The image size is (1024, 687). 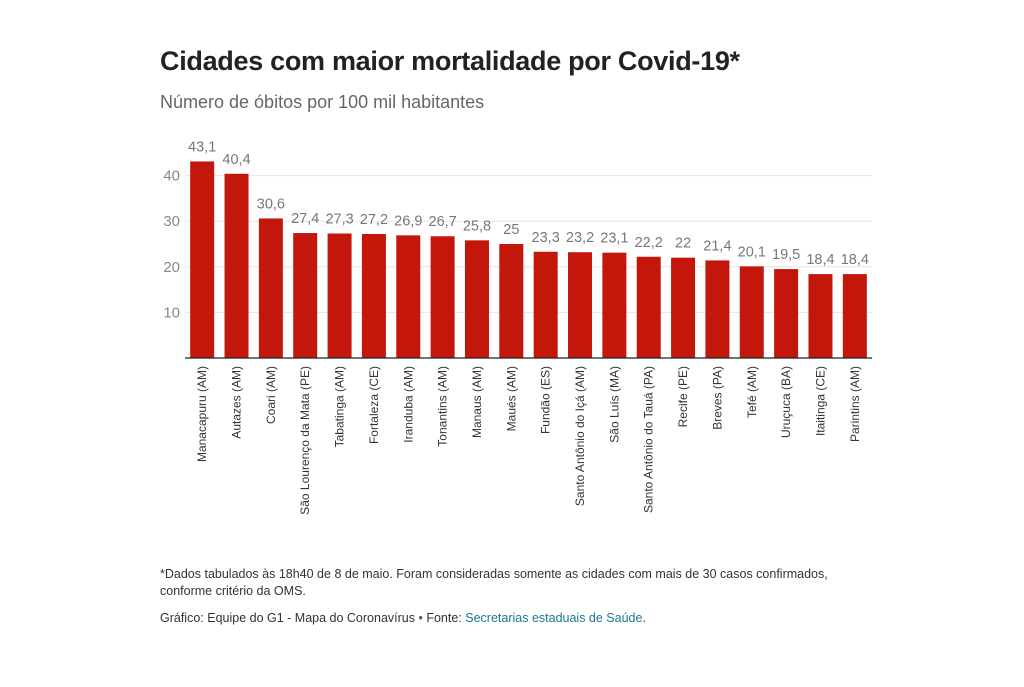 What do you see at coordinates (649, 439) in the screenshot?
I see `x-tick-label: Santo Antônio do Tauá (PA)` at bounding box center [649, 439].